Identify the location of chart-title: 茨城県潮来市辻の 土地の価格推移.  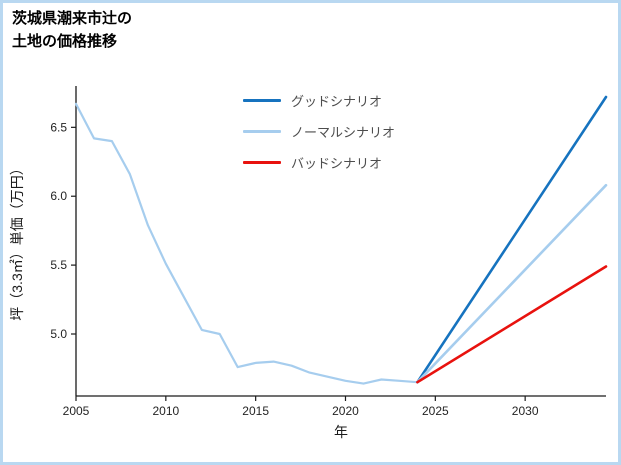
(72, 30).